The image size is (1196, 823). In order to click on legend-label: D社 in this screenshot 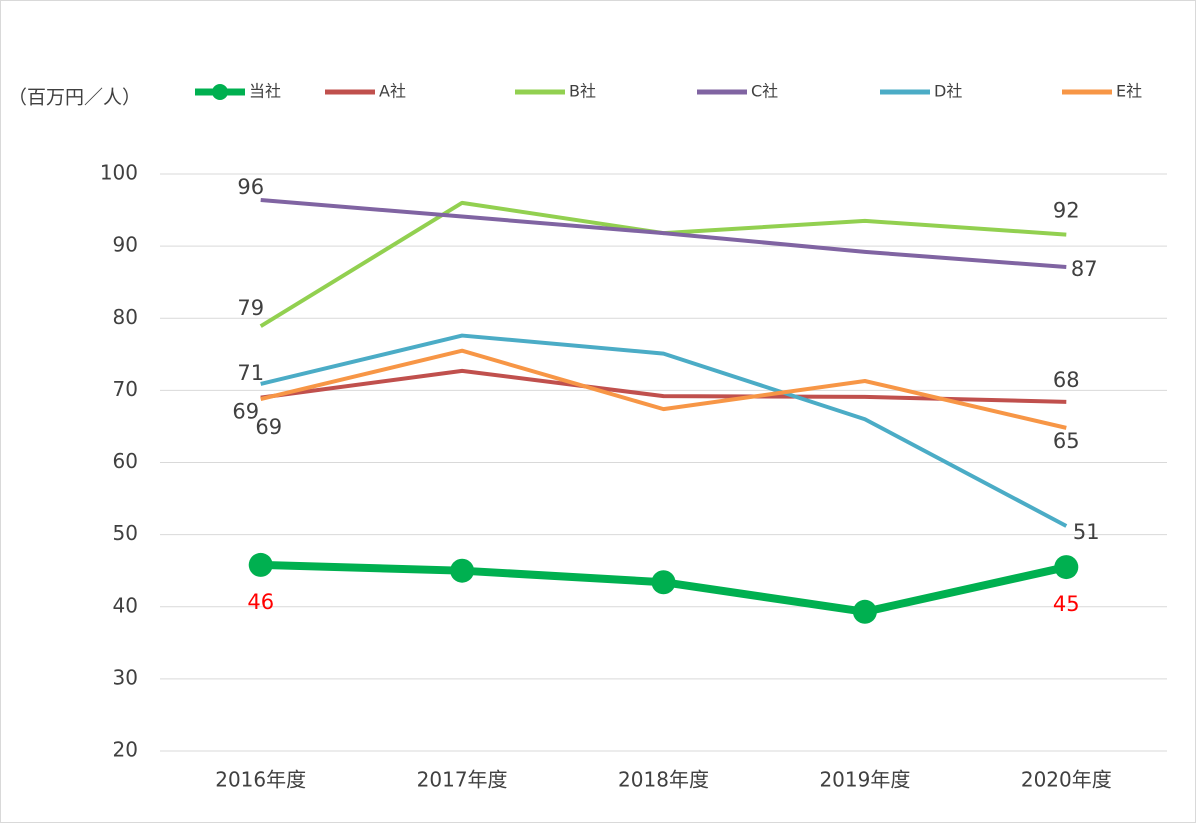, I will do `click(948, 91)`.